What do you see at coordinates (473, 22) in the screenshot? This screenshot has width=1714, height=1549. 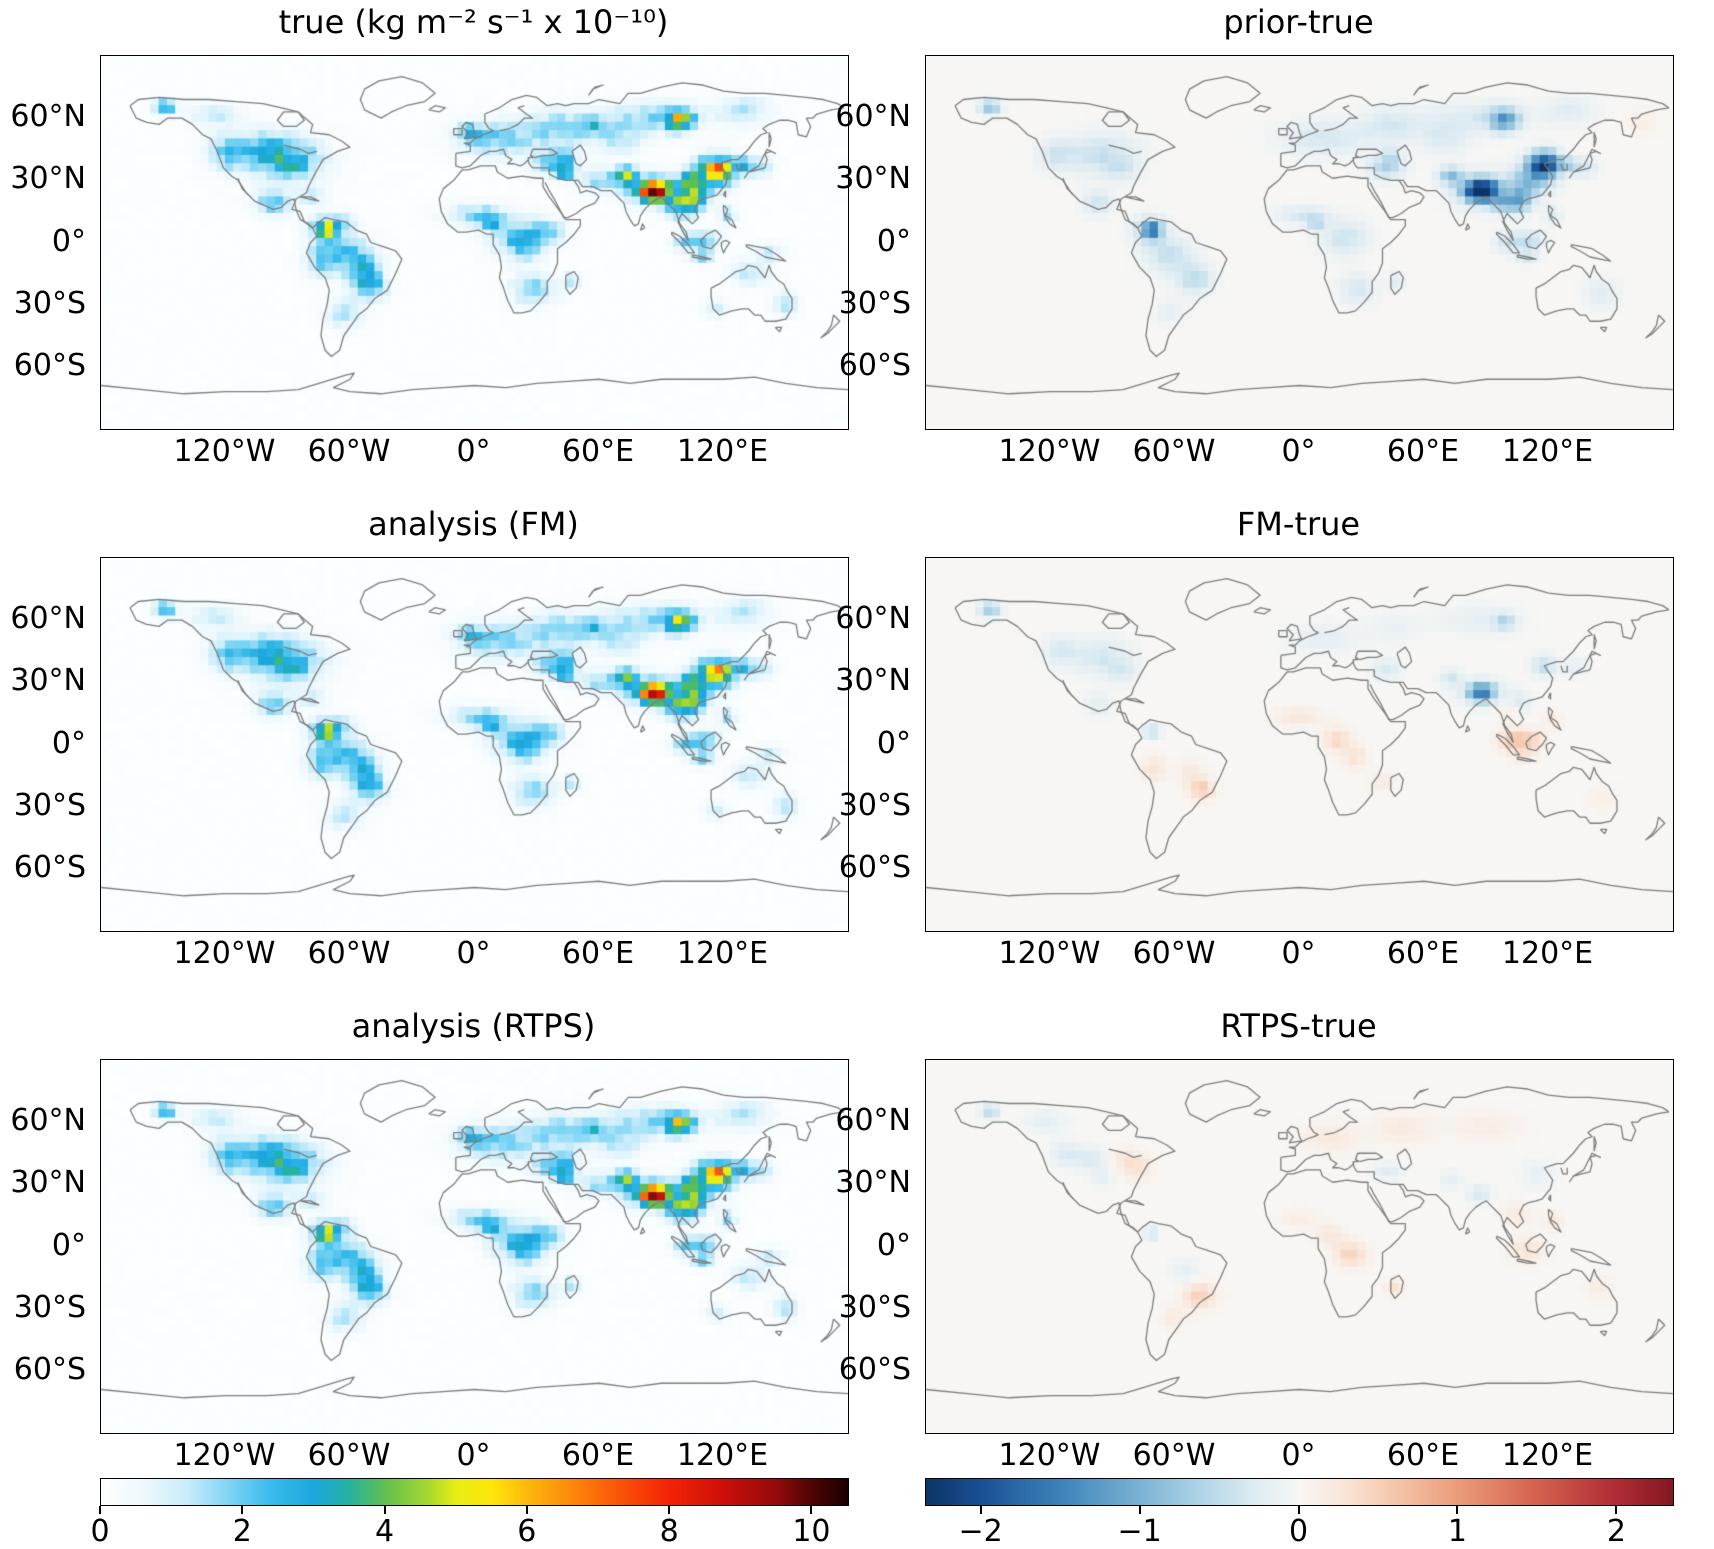 I see `panel-title-true: true (kg m⁻² s⁻¹ x 10⁻¹⁰)` at bounding box center [473, 22].